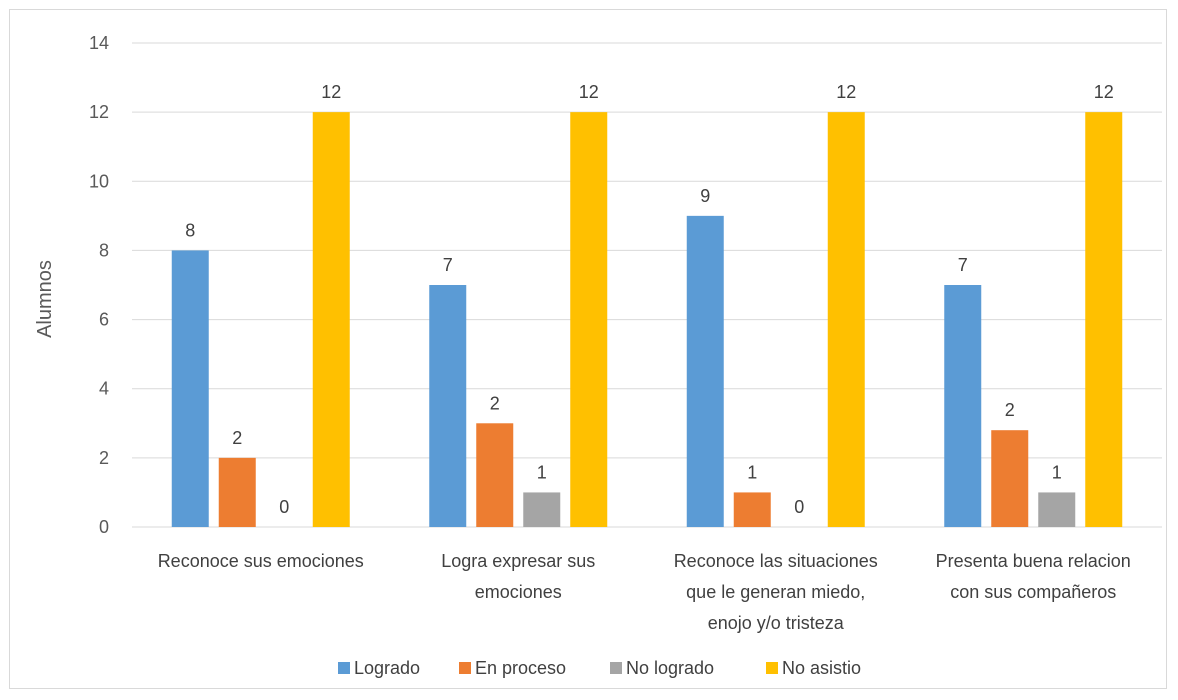  What do you see at coordinates (45, 299) in the screenshot?
I see `y-axis-title: Alumnos` at bounding box center [45, 299].